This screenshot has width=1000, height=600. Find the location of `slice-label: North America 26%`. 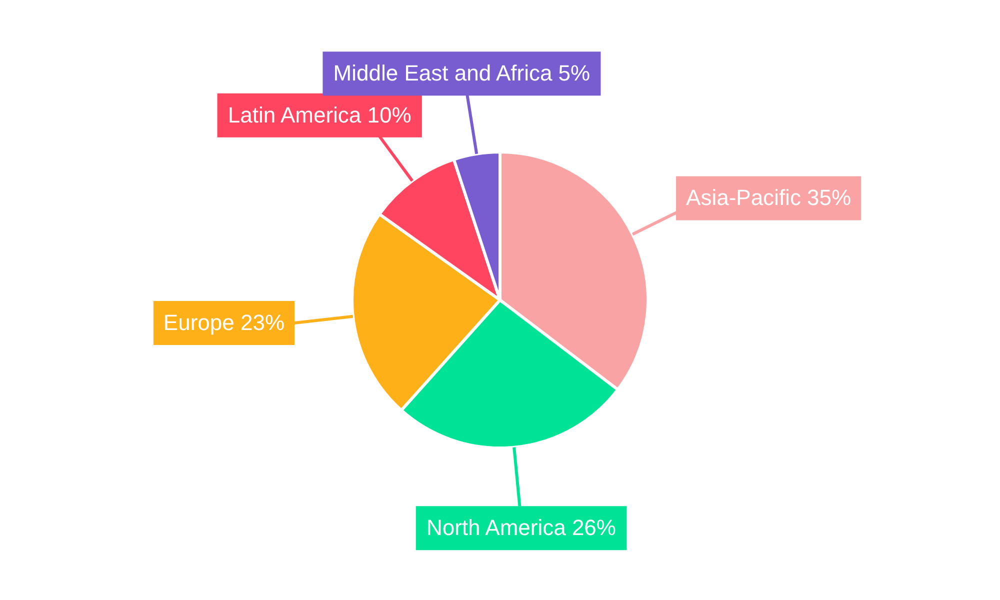

slice-label: North America 26% is located at coordinates (521, 527).